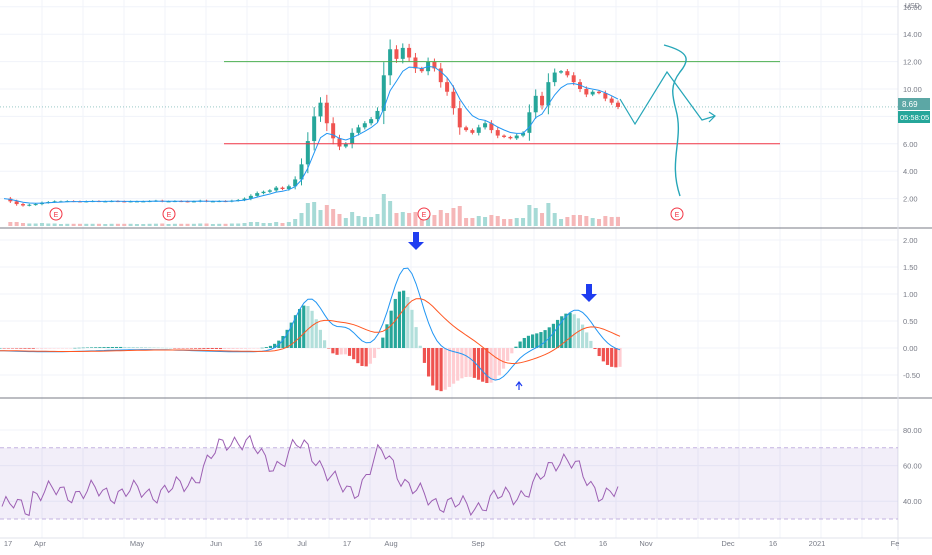 The image size is (932, 555). Describe the element at coordinates (712, 117) in the screenshot. I see `projection-arrowhead` at that location.